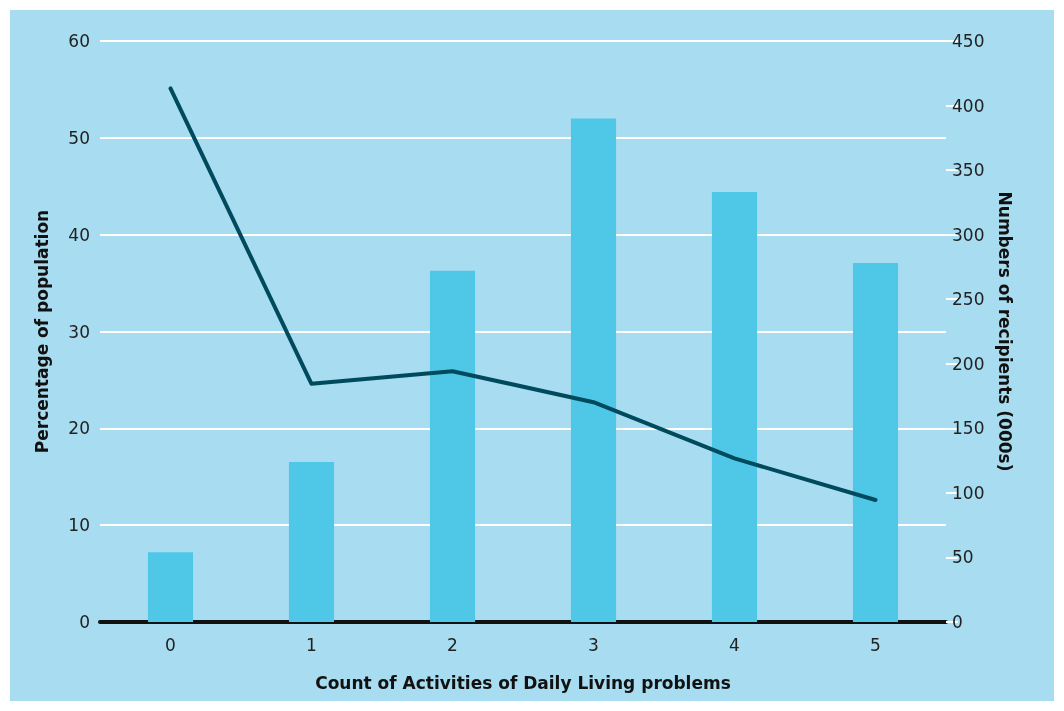 The height and width of the screenshot is (711, 1064). I want to click on x-tick-label: 0, so click(170, 644).